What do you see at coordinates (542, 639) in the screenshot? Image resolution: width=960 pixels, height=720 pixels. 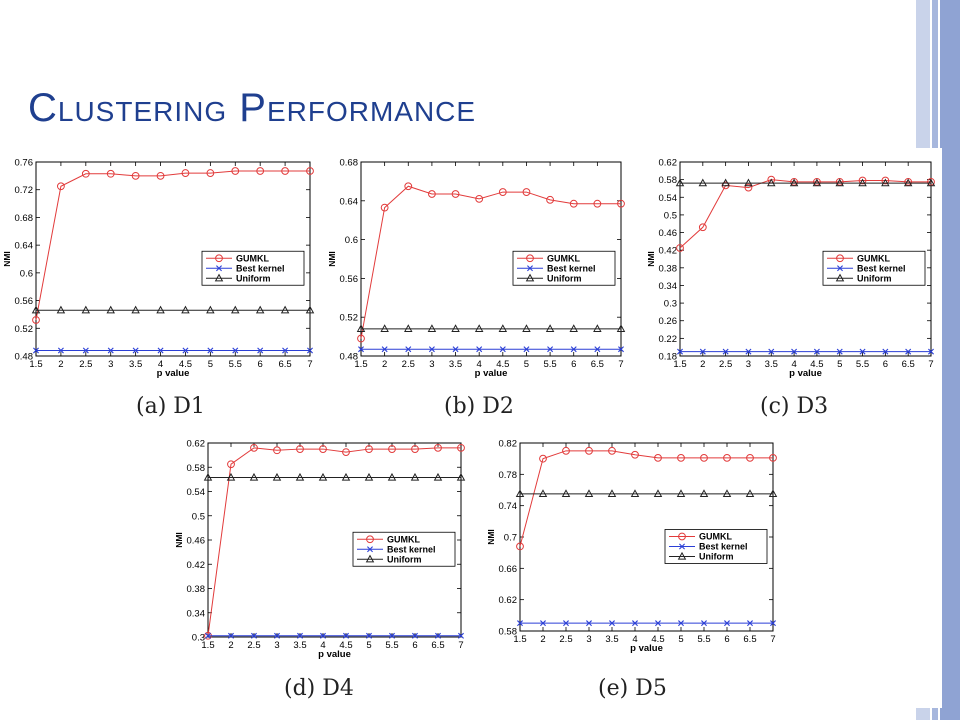 I see `x-tick-label: 2` at bounding box center [542, 639].